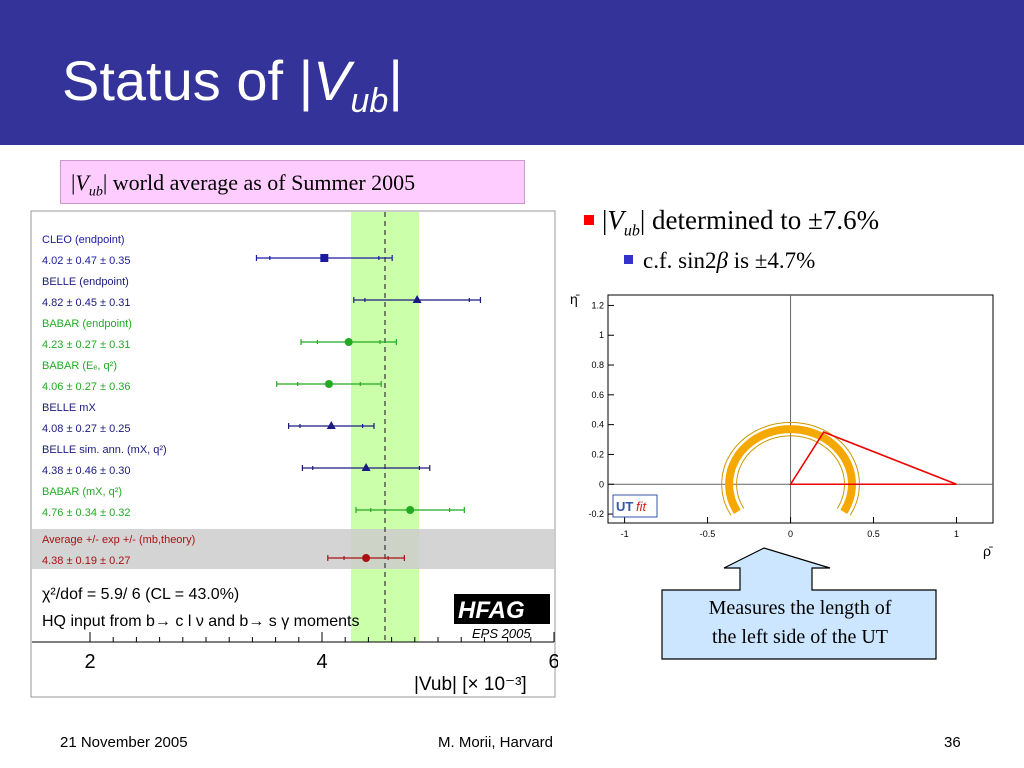 This screenshot has width=1024, height=768. I want to click on hfag-logo: HFAG, so click(491, 610).